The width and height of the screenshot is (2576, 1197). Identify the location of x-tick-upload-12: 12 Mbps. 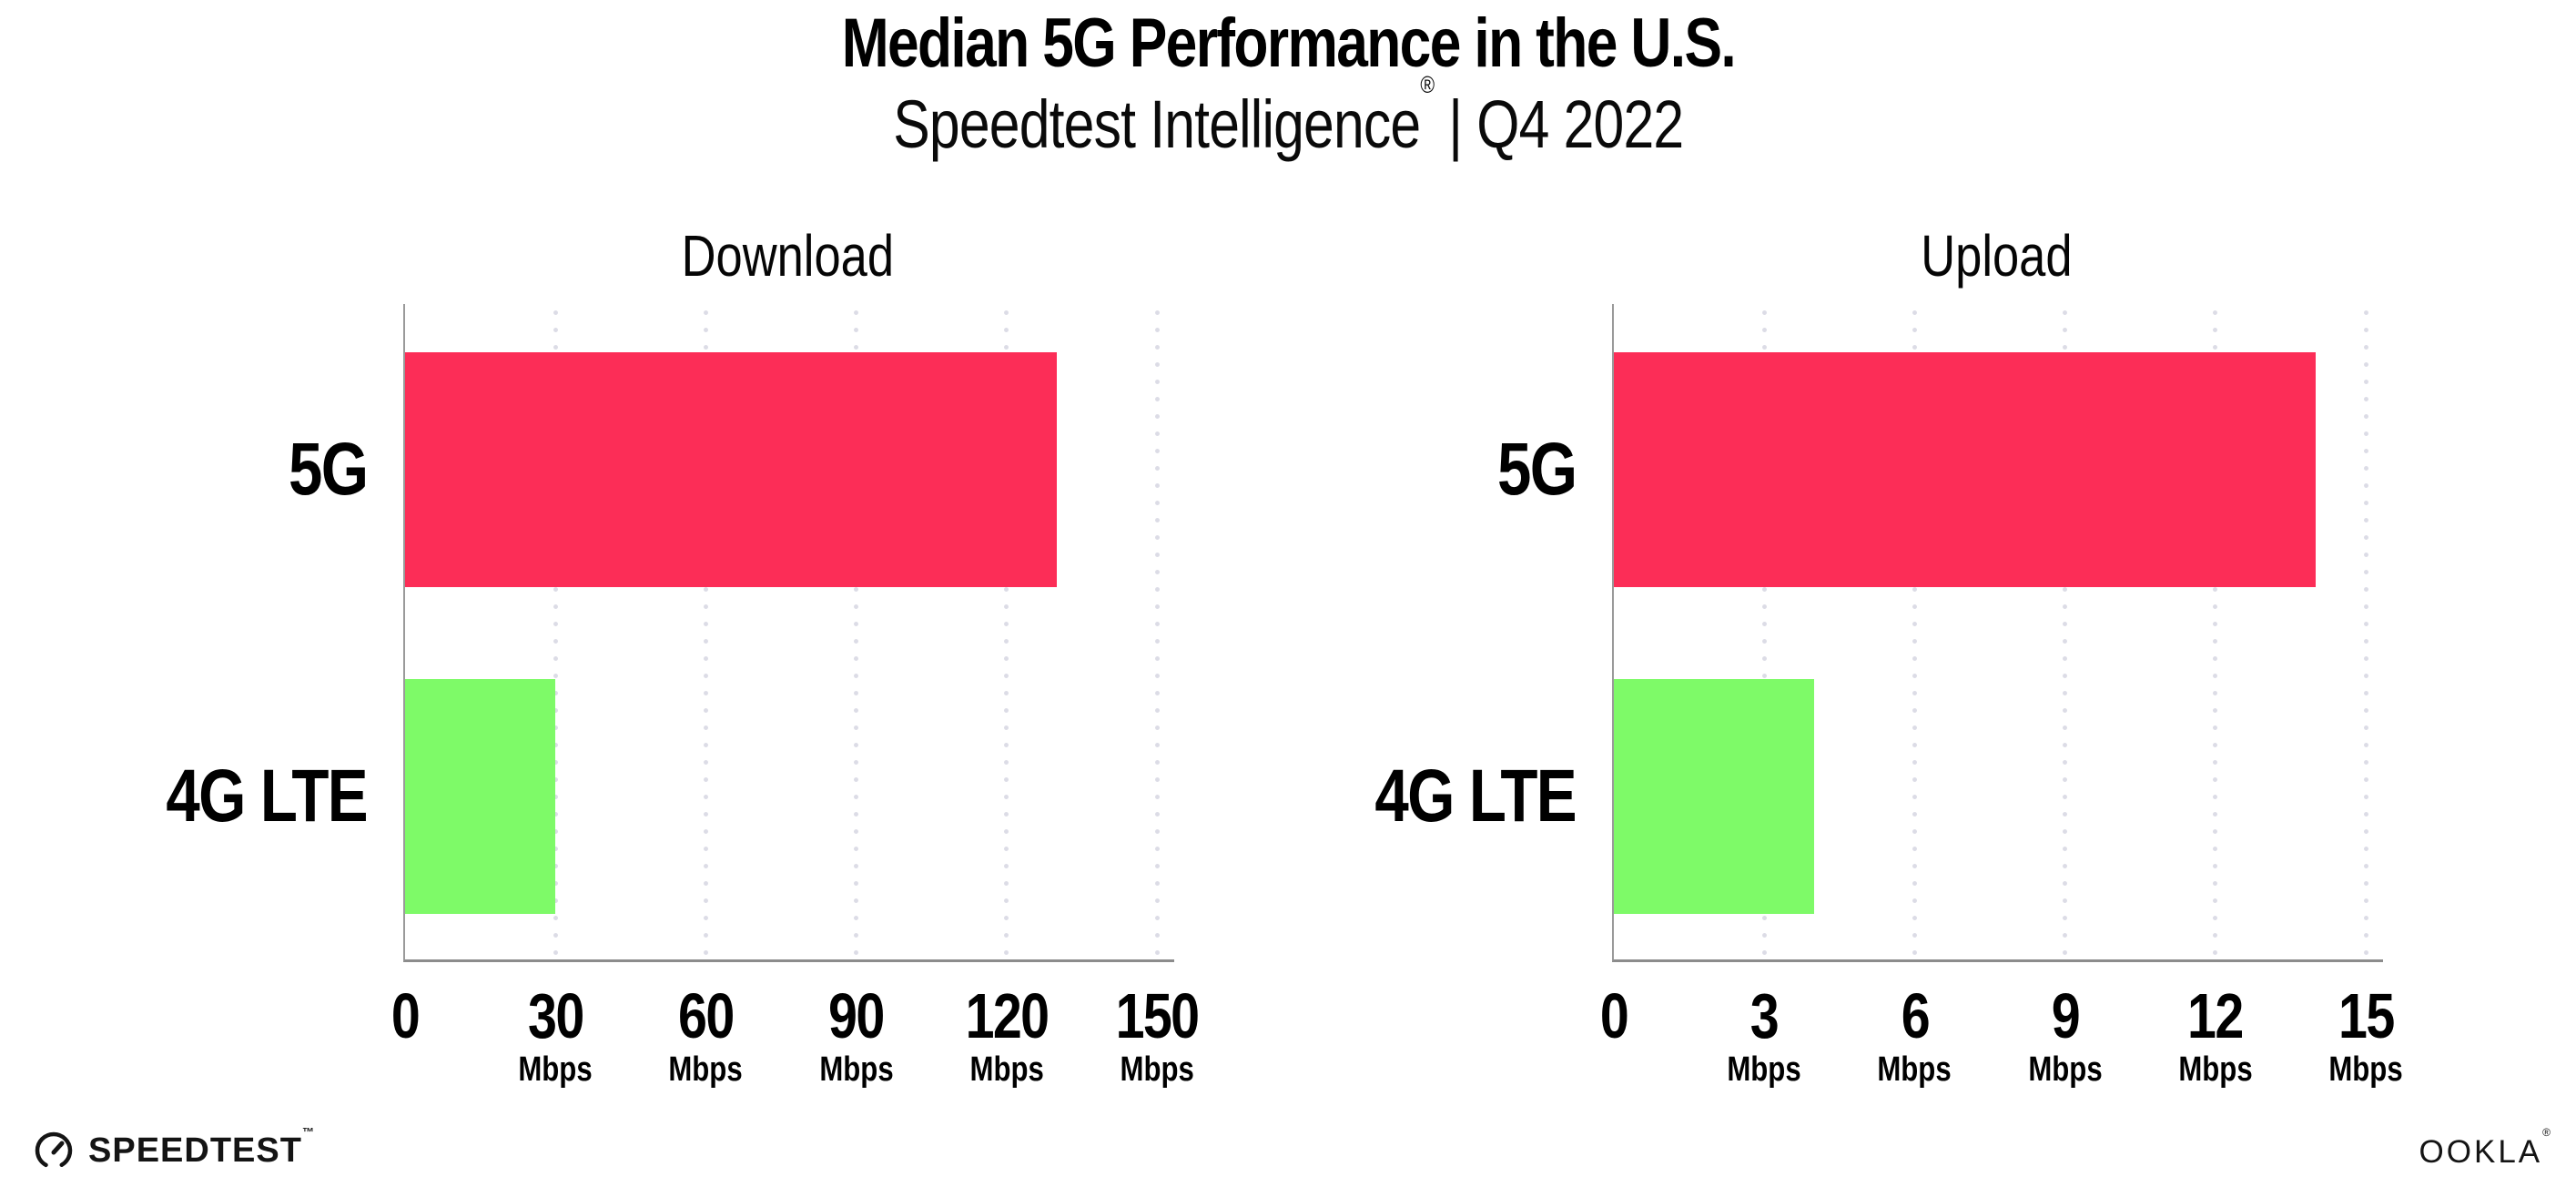
(2215, 1036).